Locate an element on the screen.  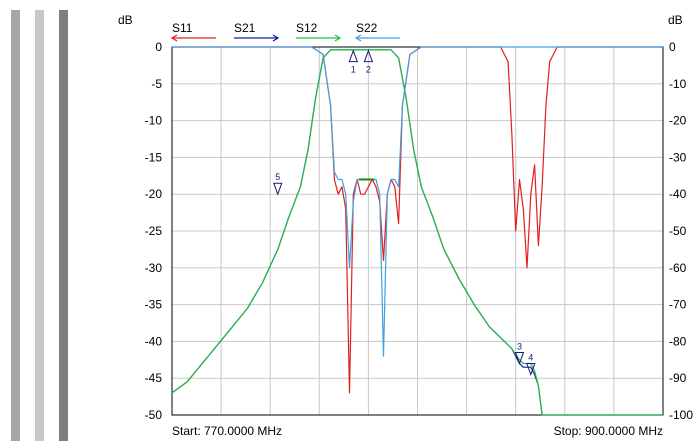
left-tick-label: -15 is located at coordinates (154, 157).